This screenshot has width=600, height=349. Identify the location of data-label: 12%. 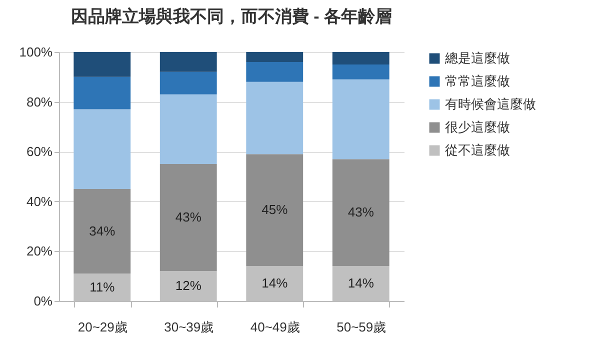
(188, 286).